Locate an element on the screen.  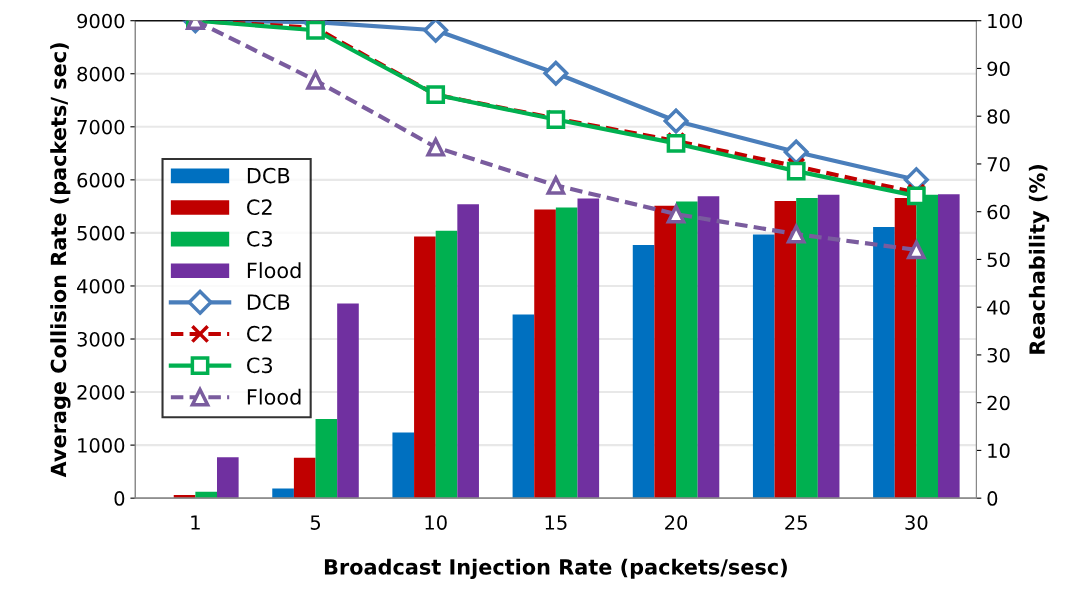
y2-tick-label: 20 is located at coordinates (998, 403).